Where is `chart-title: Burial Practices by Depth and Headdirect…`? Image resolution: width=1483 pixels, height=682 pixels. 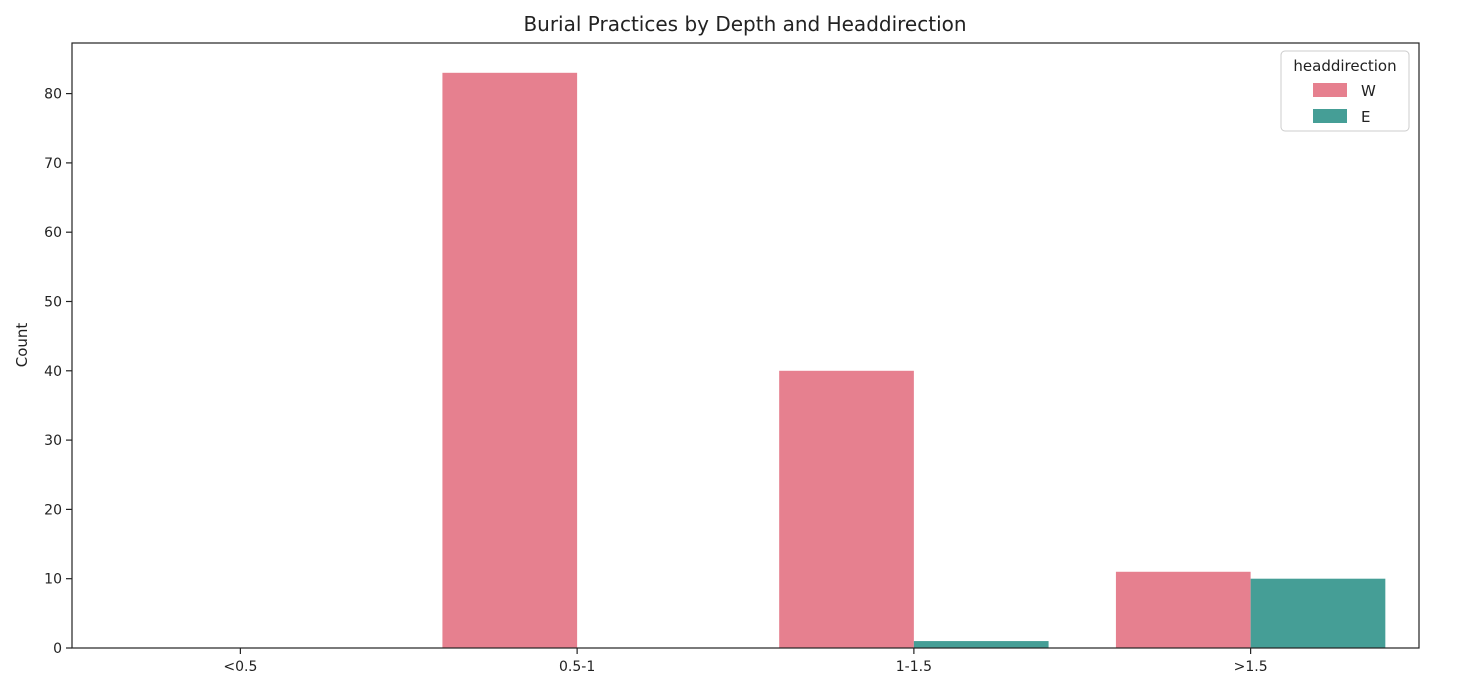 chart-title: Burial Practices by Depth and Headdirect… is located at coordinates (744, 24).